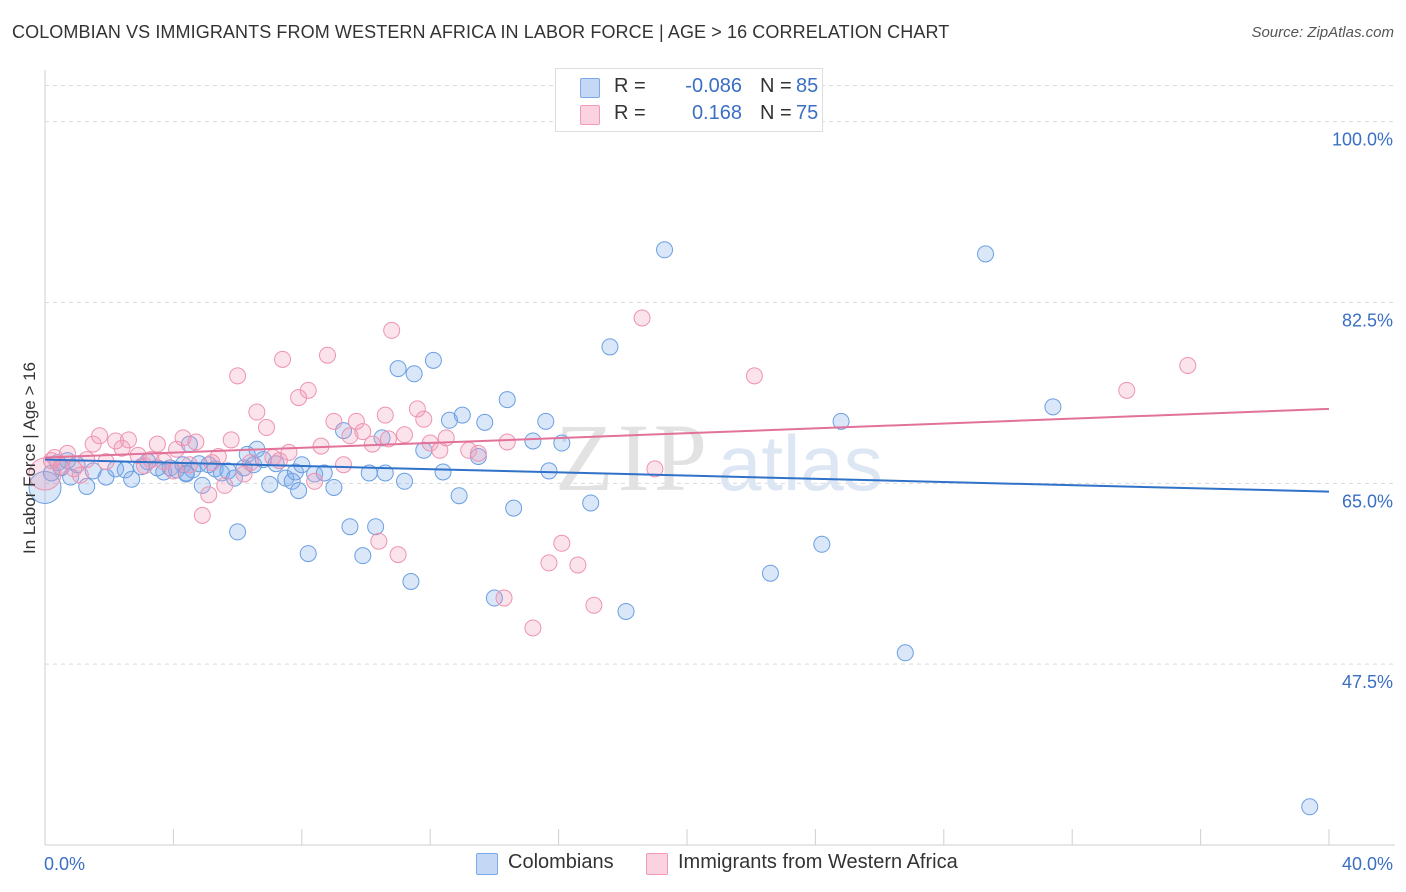 The image size is (1406, 892). What do you see at coordinates (689, 100) in the screenshot?
I see `stats-legend: R = -0.086 N = 85 R = 0.168 N = 75` at bounding box center [689, 100].